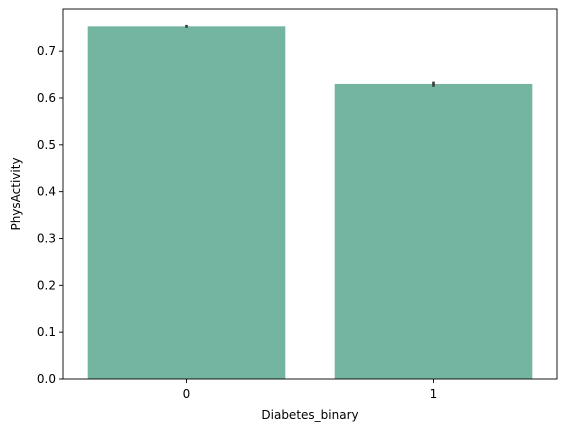 This screenshot has height=437, width=567. What do you see at coordinates (310, 55) in the screenshot?
I see `error-bars-group` at bounding box center [310, 55].